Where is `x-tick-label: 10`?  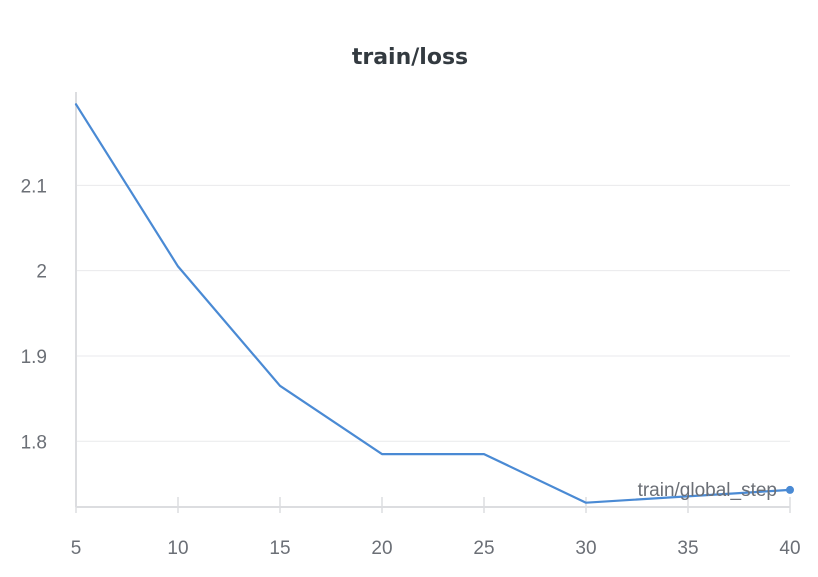
x-tick-label: 10 is located at coordinates (177, 548).